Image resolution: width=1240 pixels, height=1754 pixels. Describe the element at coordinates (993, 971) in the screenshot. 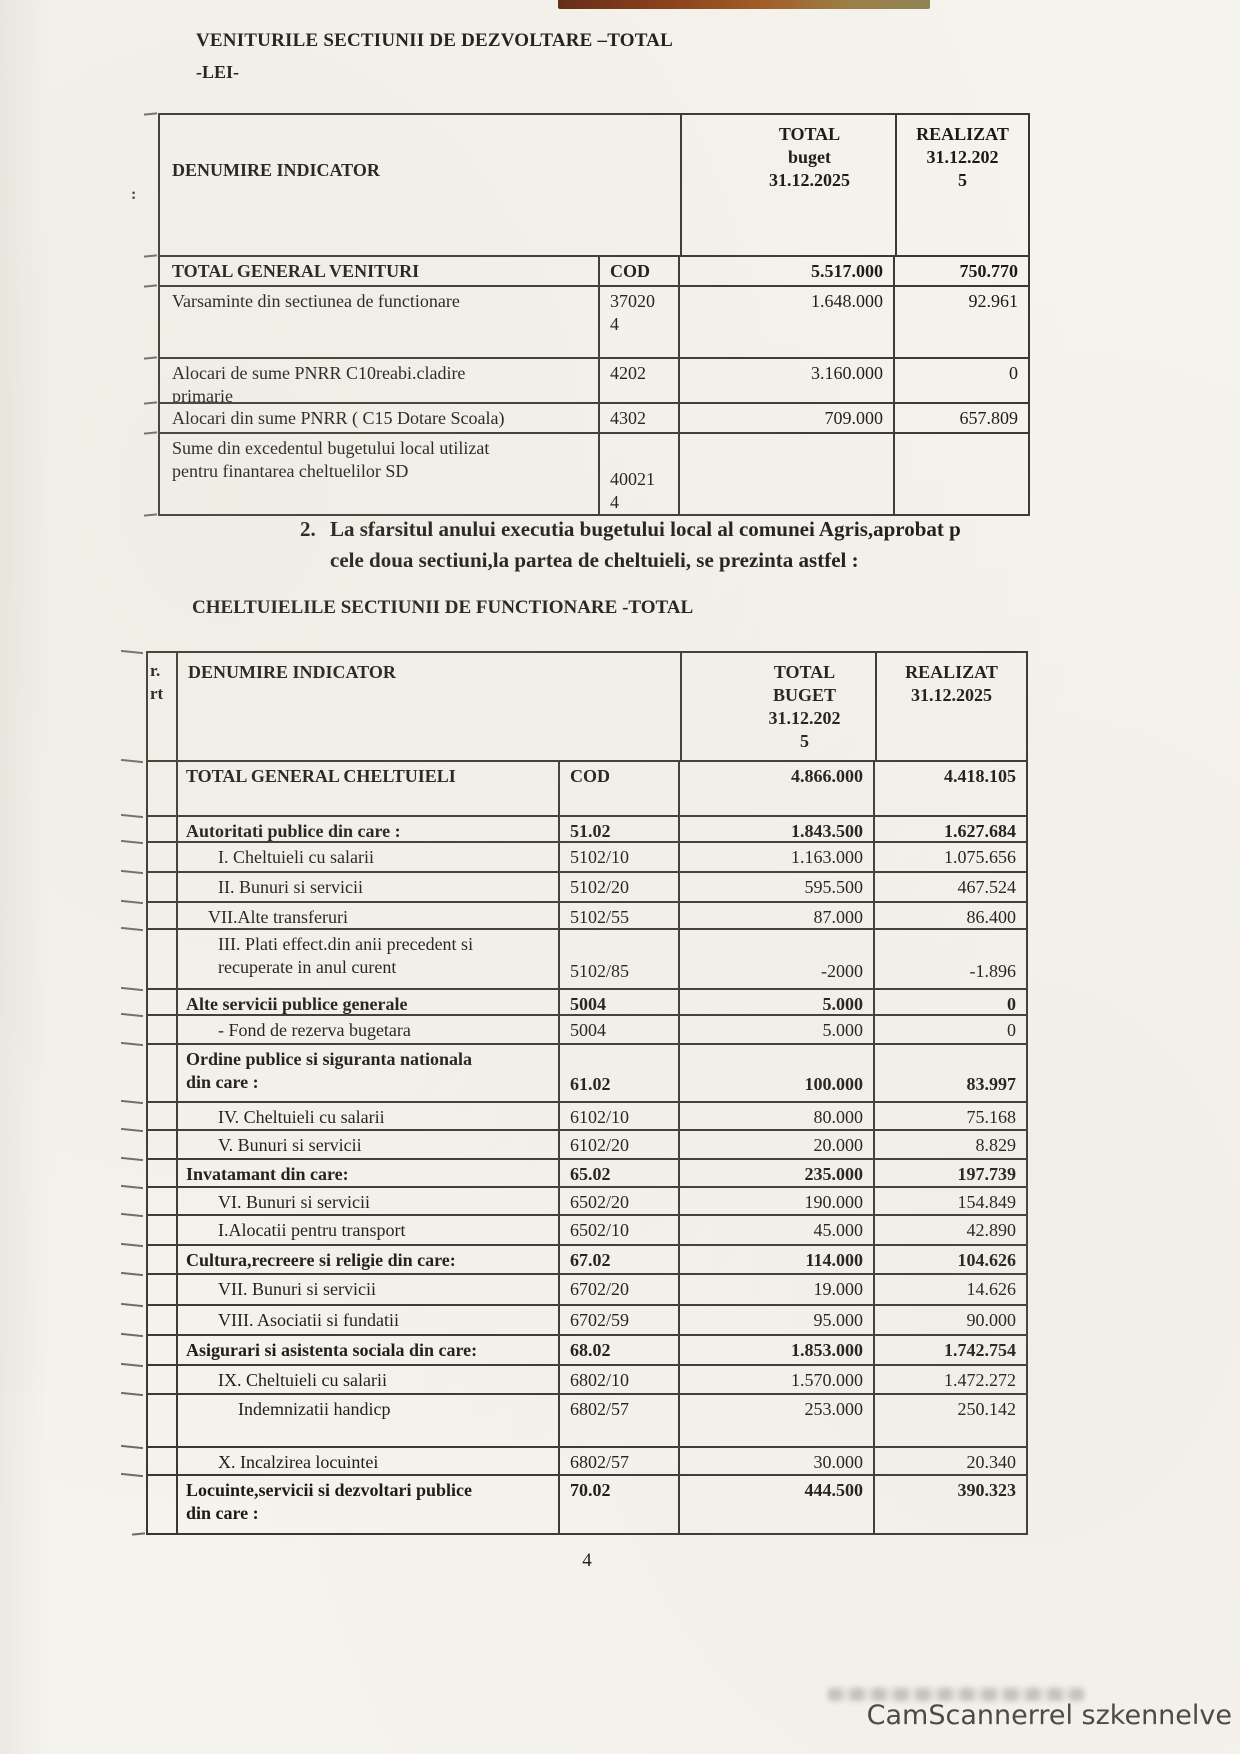

I see `cell-realizat: -1.896` at that location.